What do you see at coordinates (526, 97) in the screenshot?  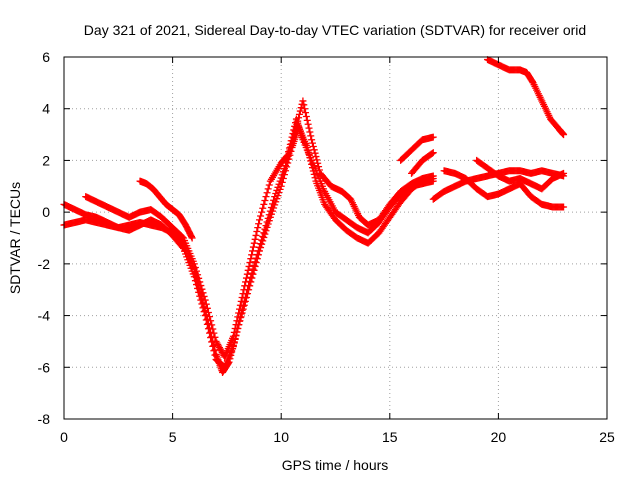 I see `series-track-j` at bounding box center [526, 97].